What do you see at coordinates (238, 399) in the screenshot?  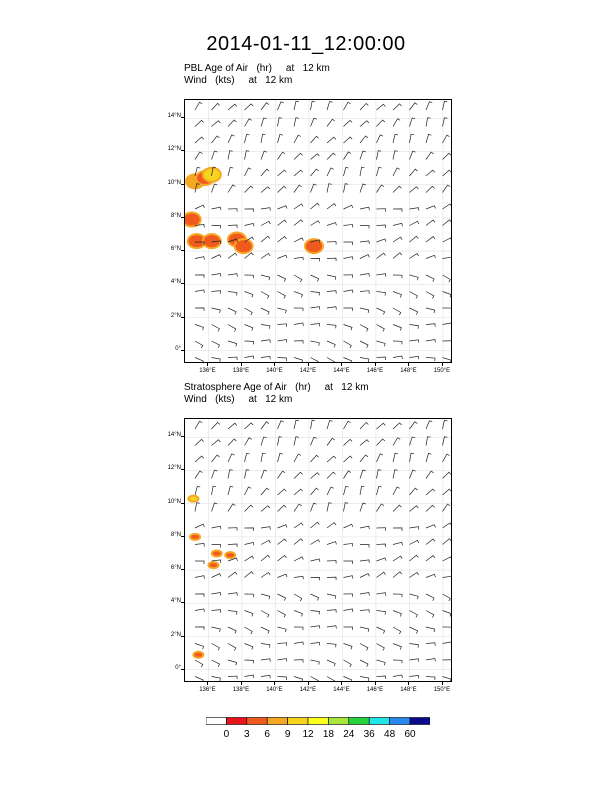 I see `panel2-subtitle: Wind (kts) at 12 km` at bounding box center [238, 399].